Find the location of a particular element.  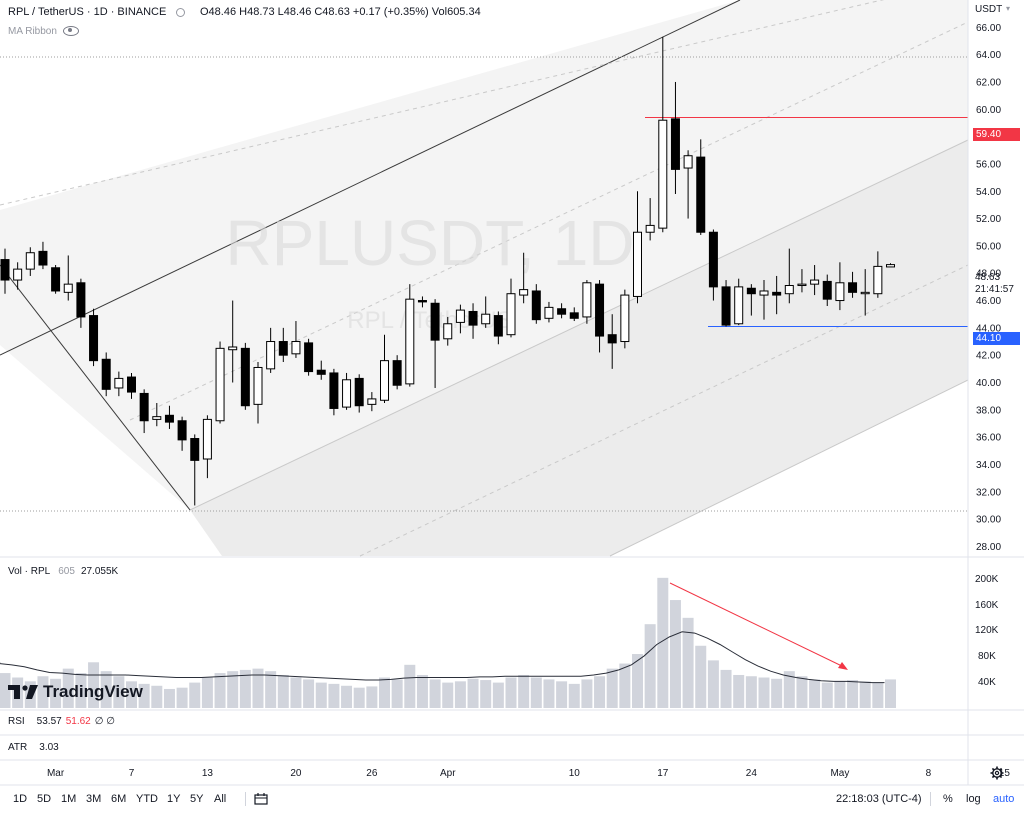

toolbar-divider is located at coordinates (245, 799).